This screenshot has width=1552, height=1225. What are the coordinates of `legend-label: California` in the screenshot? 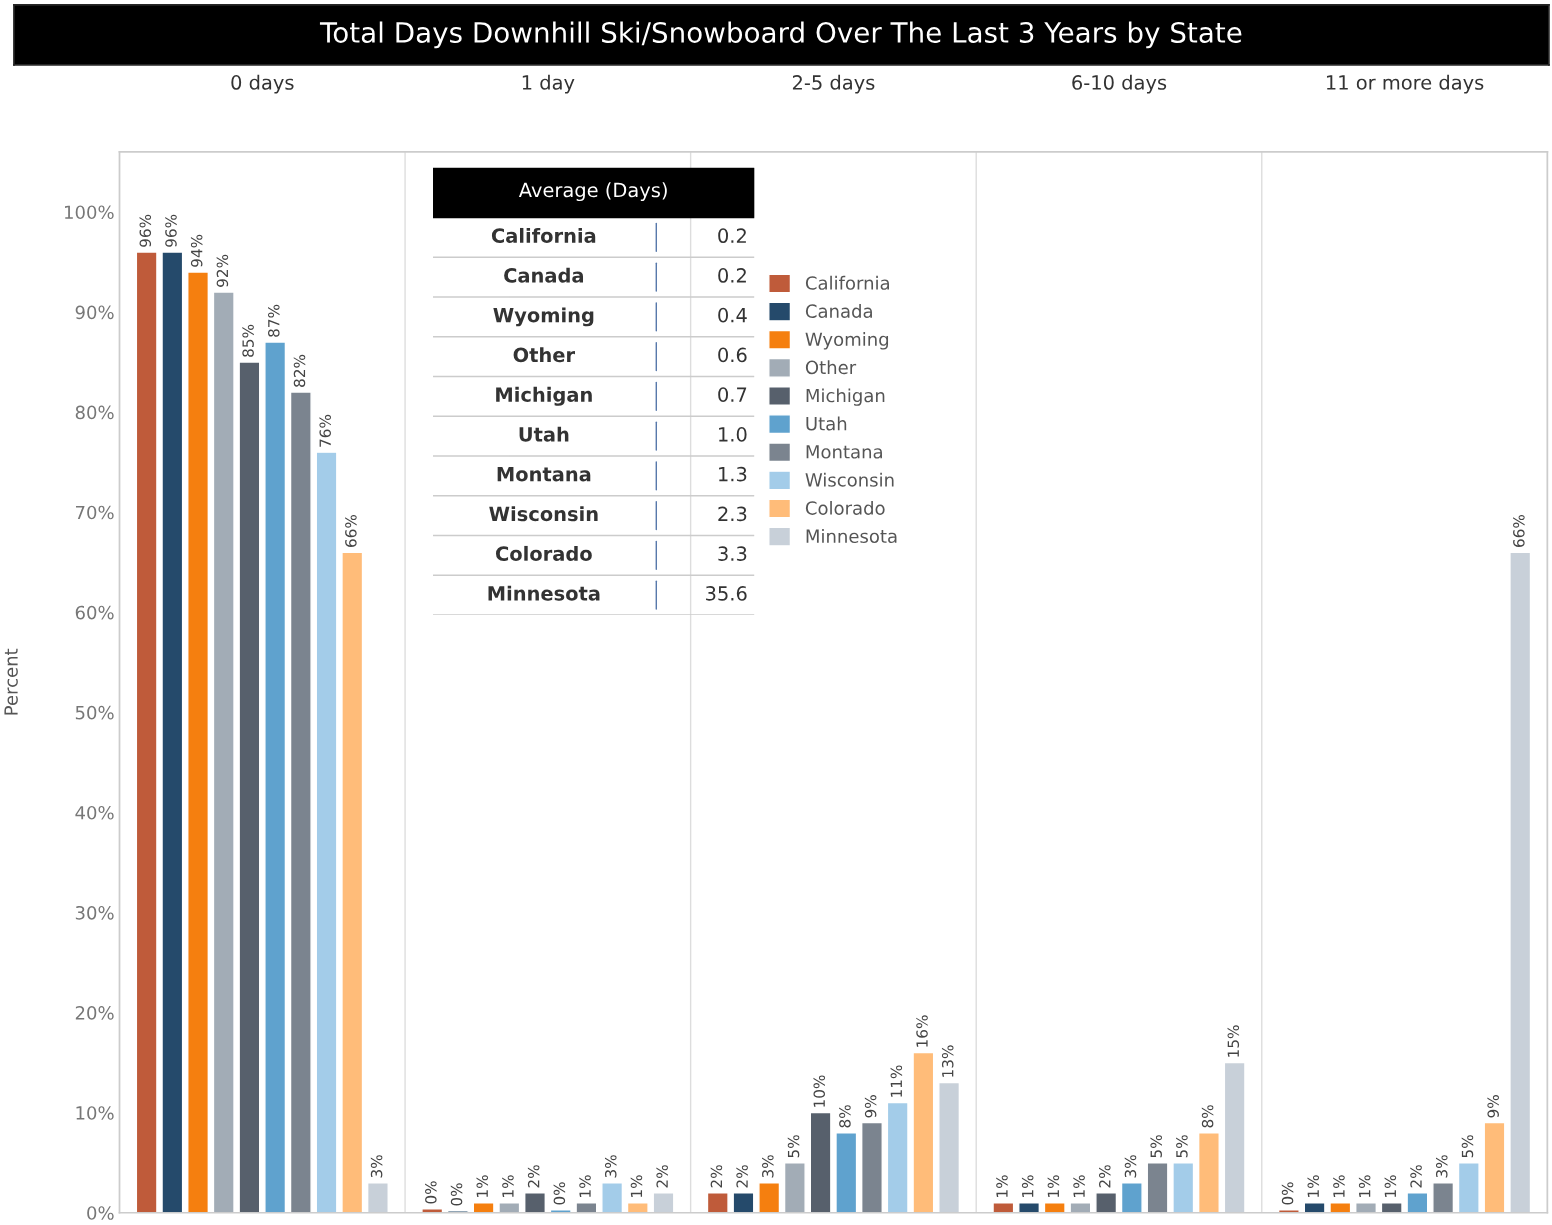 It's located at (847, 282).